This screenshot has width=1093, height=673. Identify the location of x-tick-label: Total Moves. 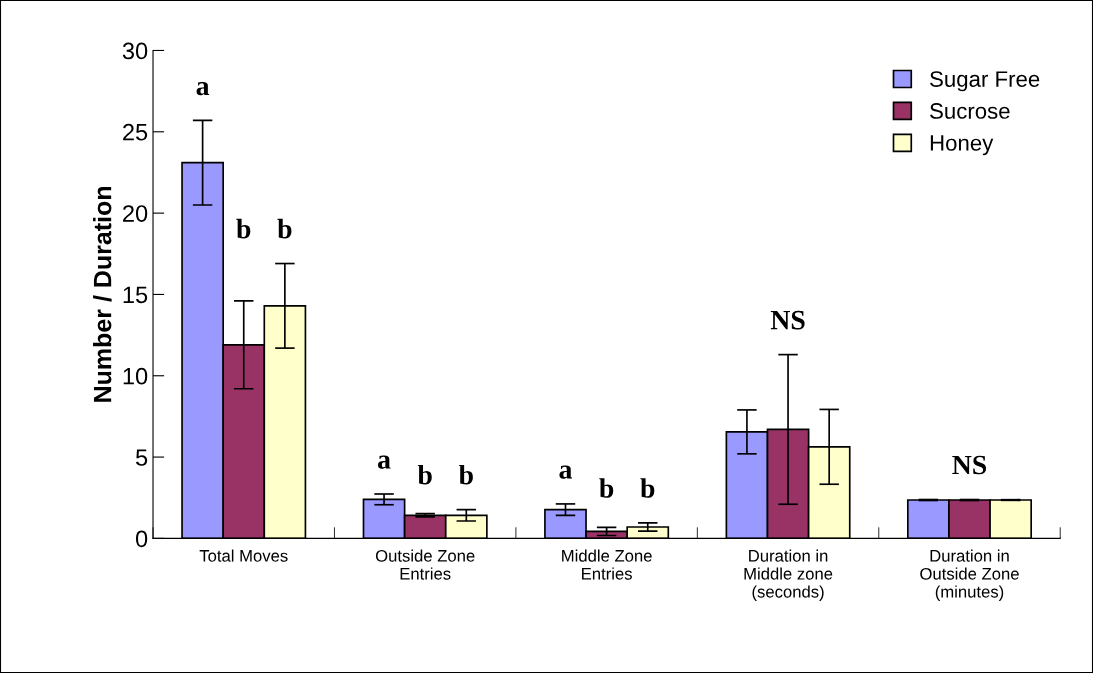
(243, 555).